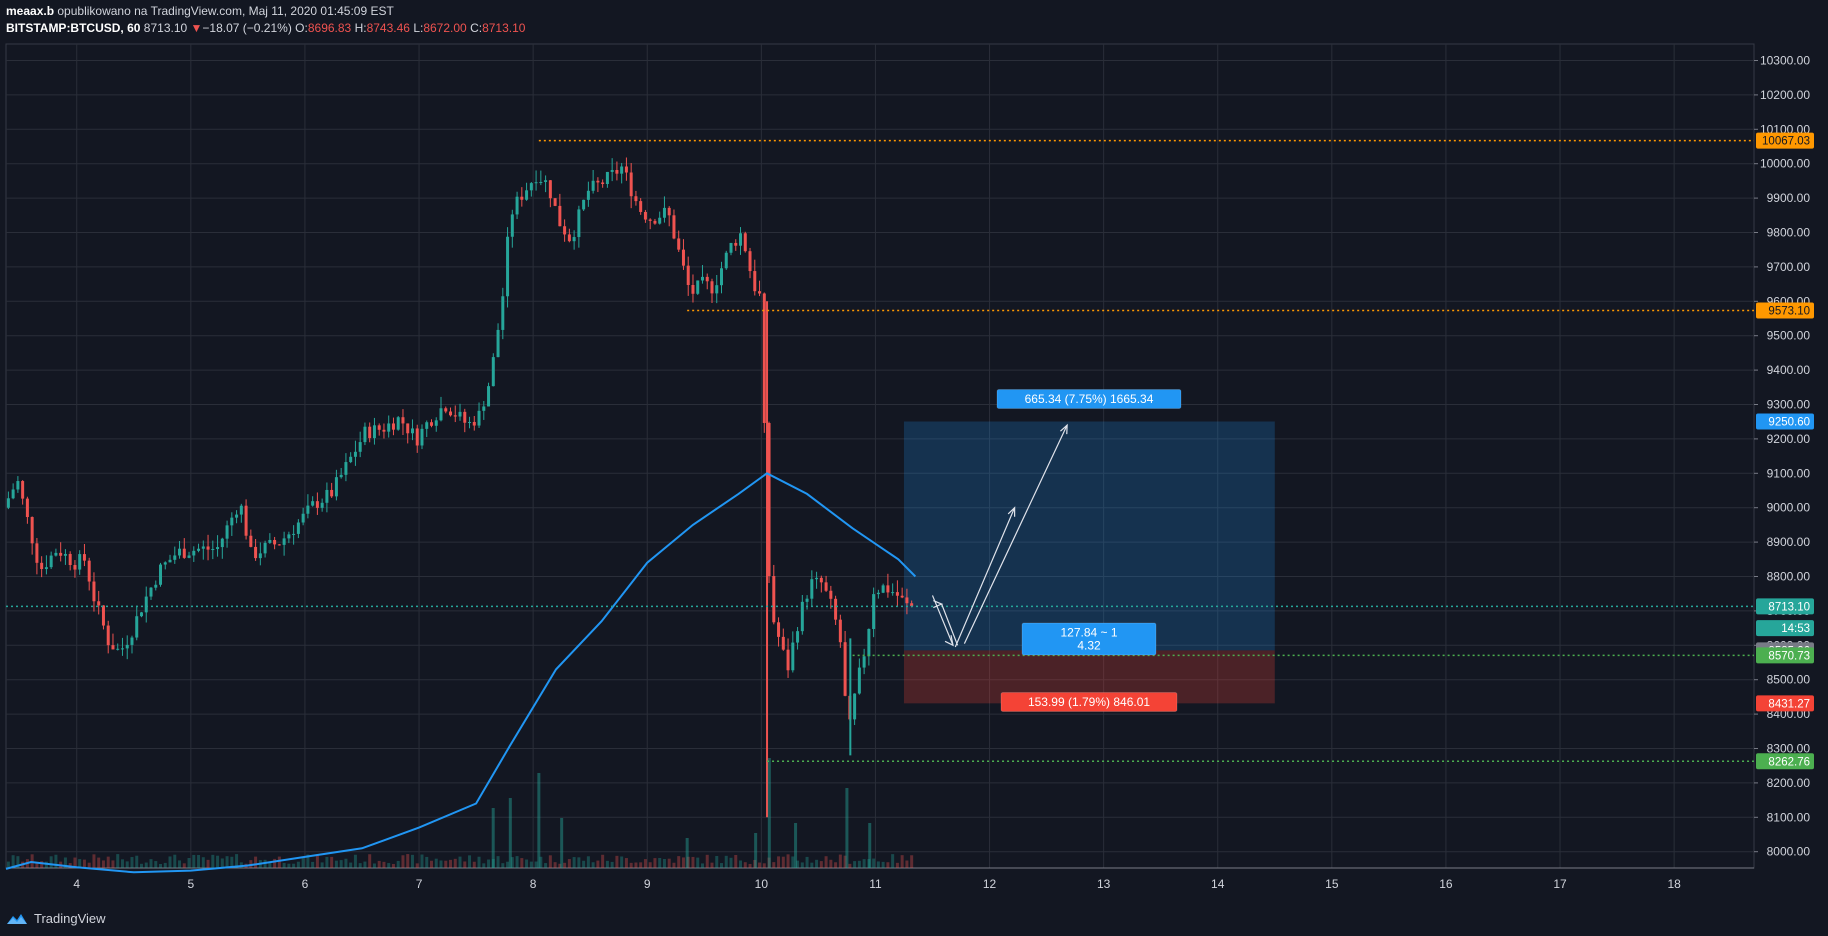 Image resolution: width=1828 pixels, height=936 pixels. Describe the element at coordinates (445, 28) in the screenshot. I see `low-value: 8672.00` at that location.